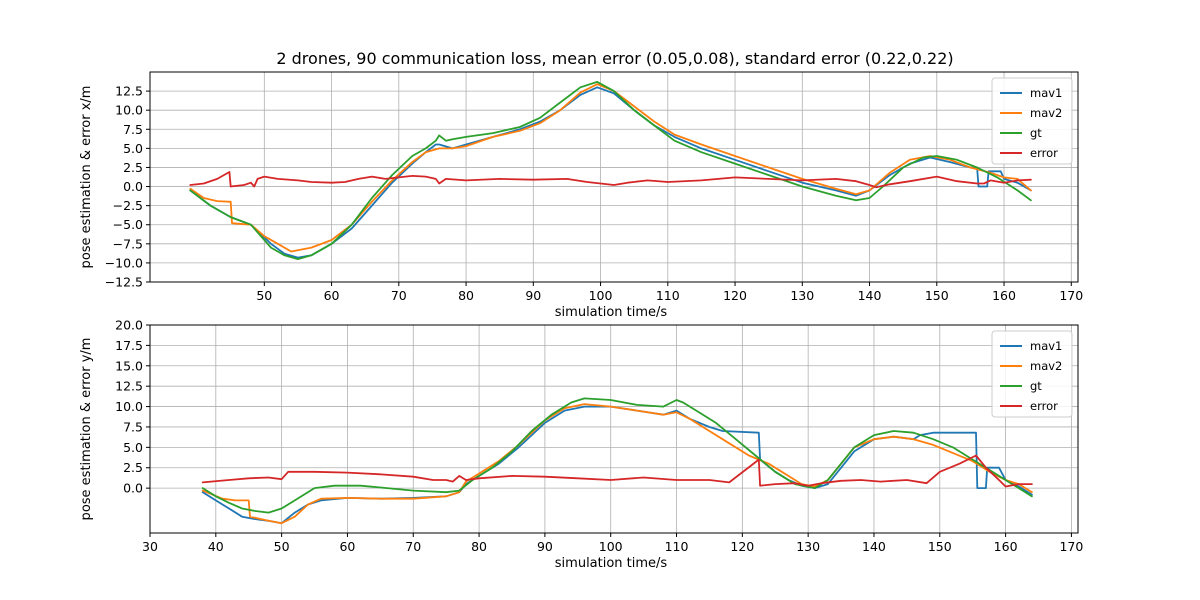 The width and height of the screenshot is (1200, 600). Describe the element at coordinates (129, 345) in the screenshot. I see `y-tick-label: 17.5` at that location.